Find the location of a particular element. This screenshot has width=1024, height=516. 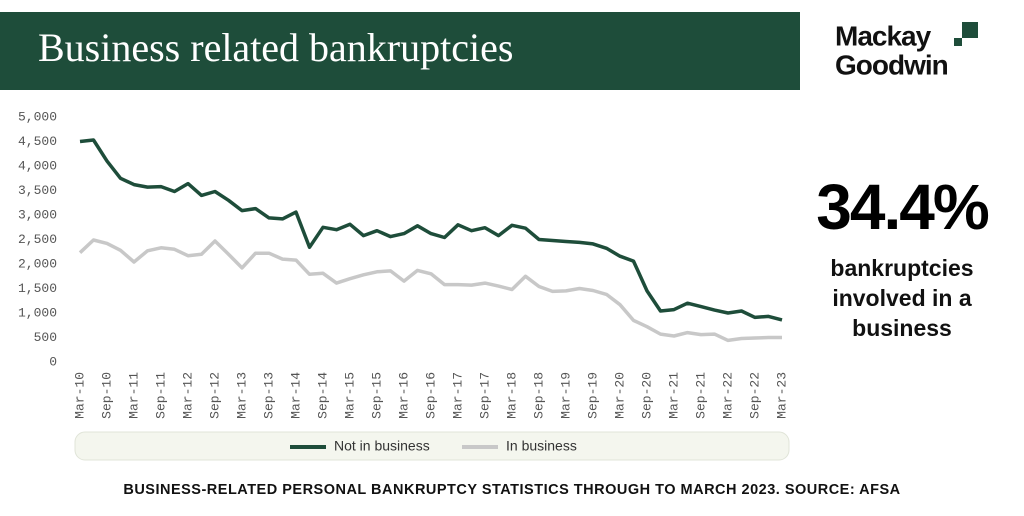

x-tick-label: Mar-20 is located at coordinates (619, 395).